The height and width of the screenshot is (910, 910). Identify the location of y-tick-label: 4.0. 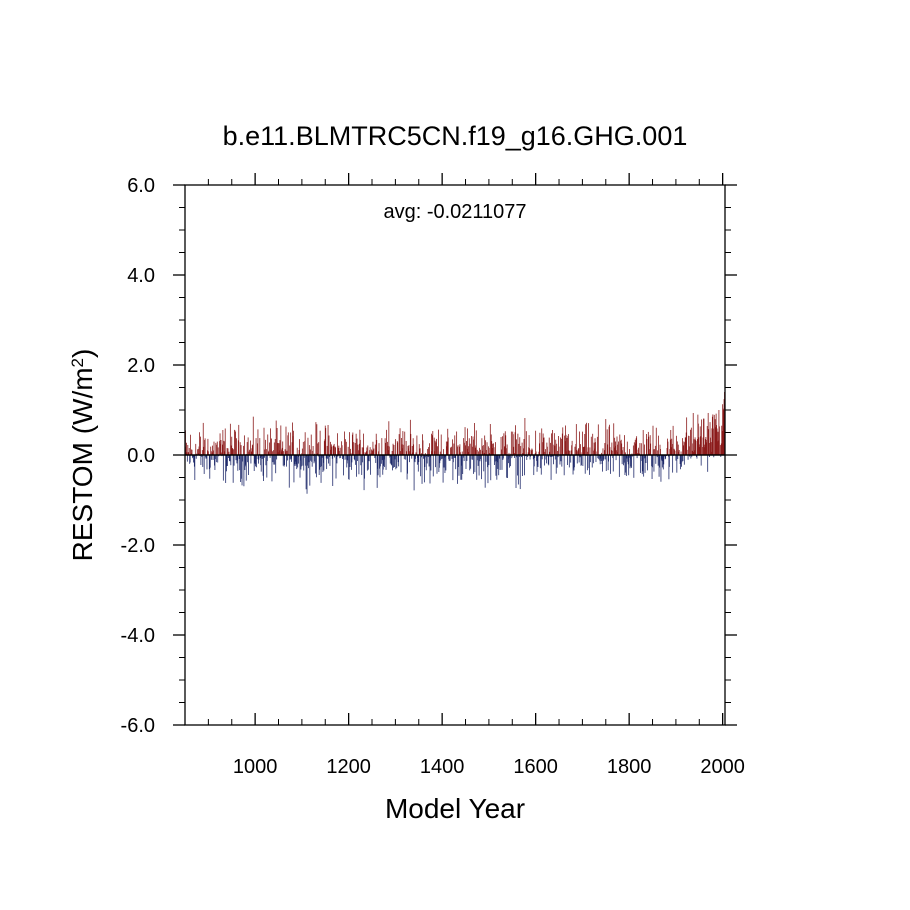
(141, 276).